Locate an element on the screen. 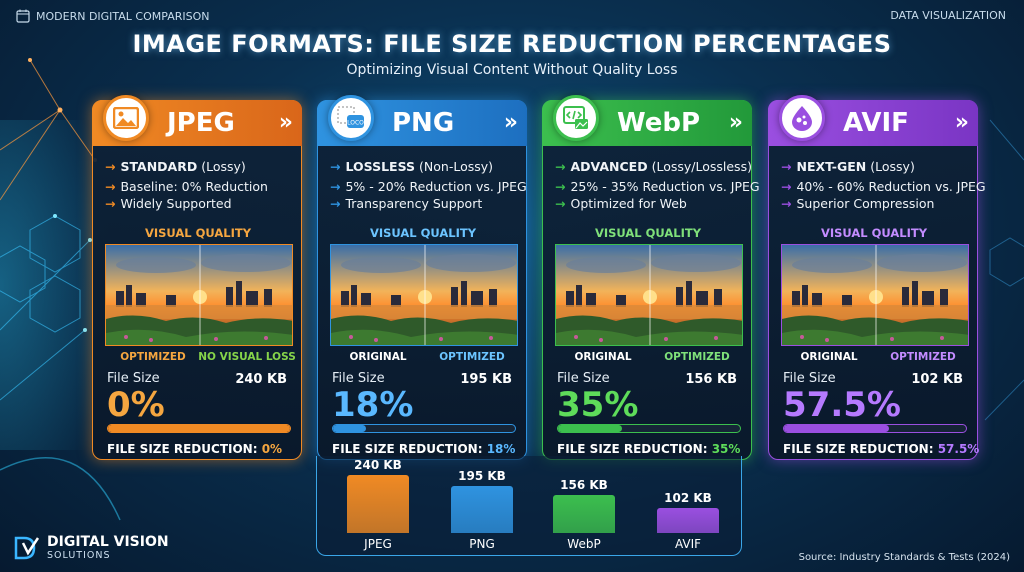  format-type: → LOSSLESS (Non-Lossy) is located at coordinates (412, 166).